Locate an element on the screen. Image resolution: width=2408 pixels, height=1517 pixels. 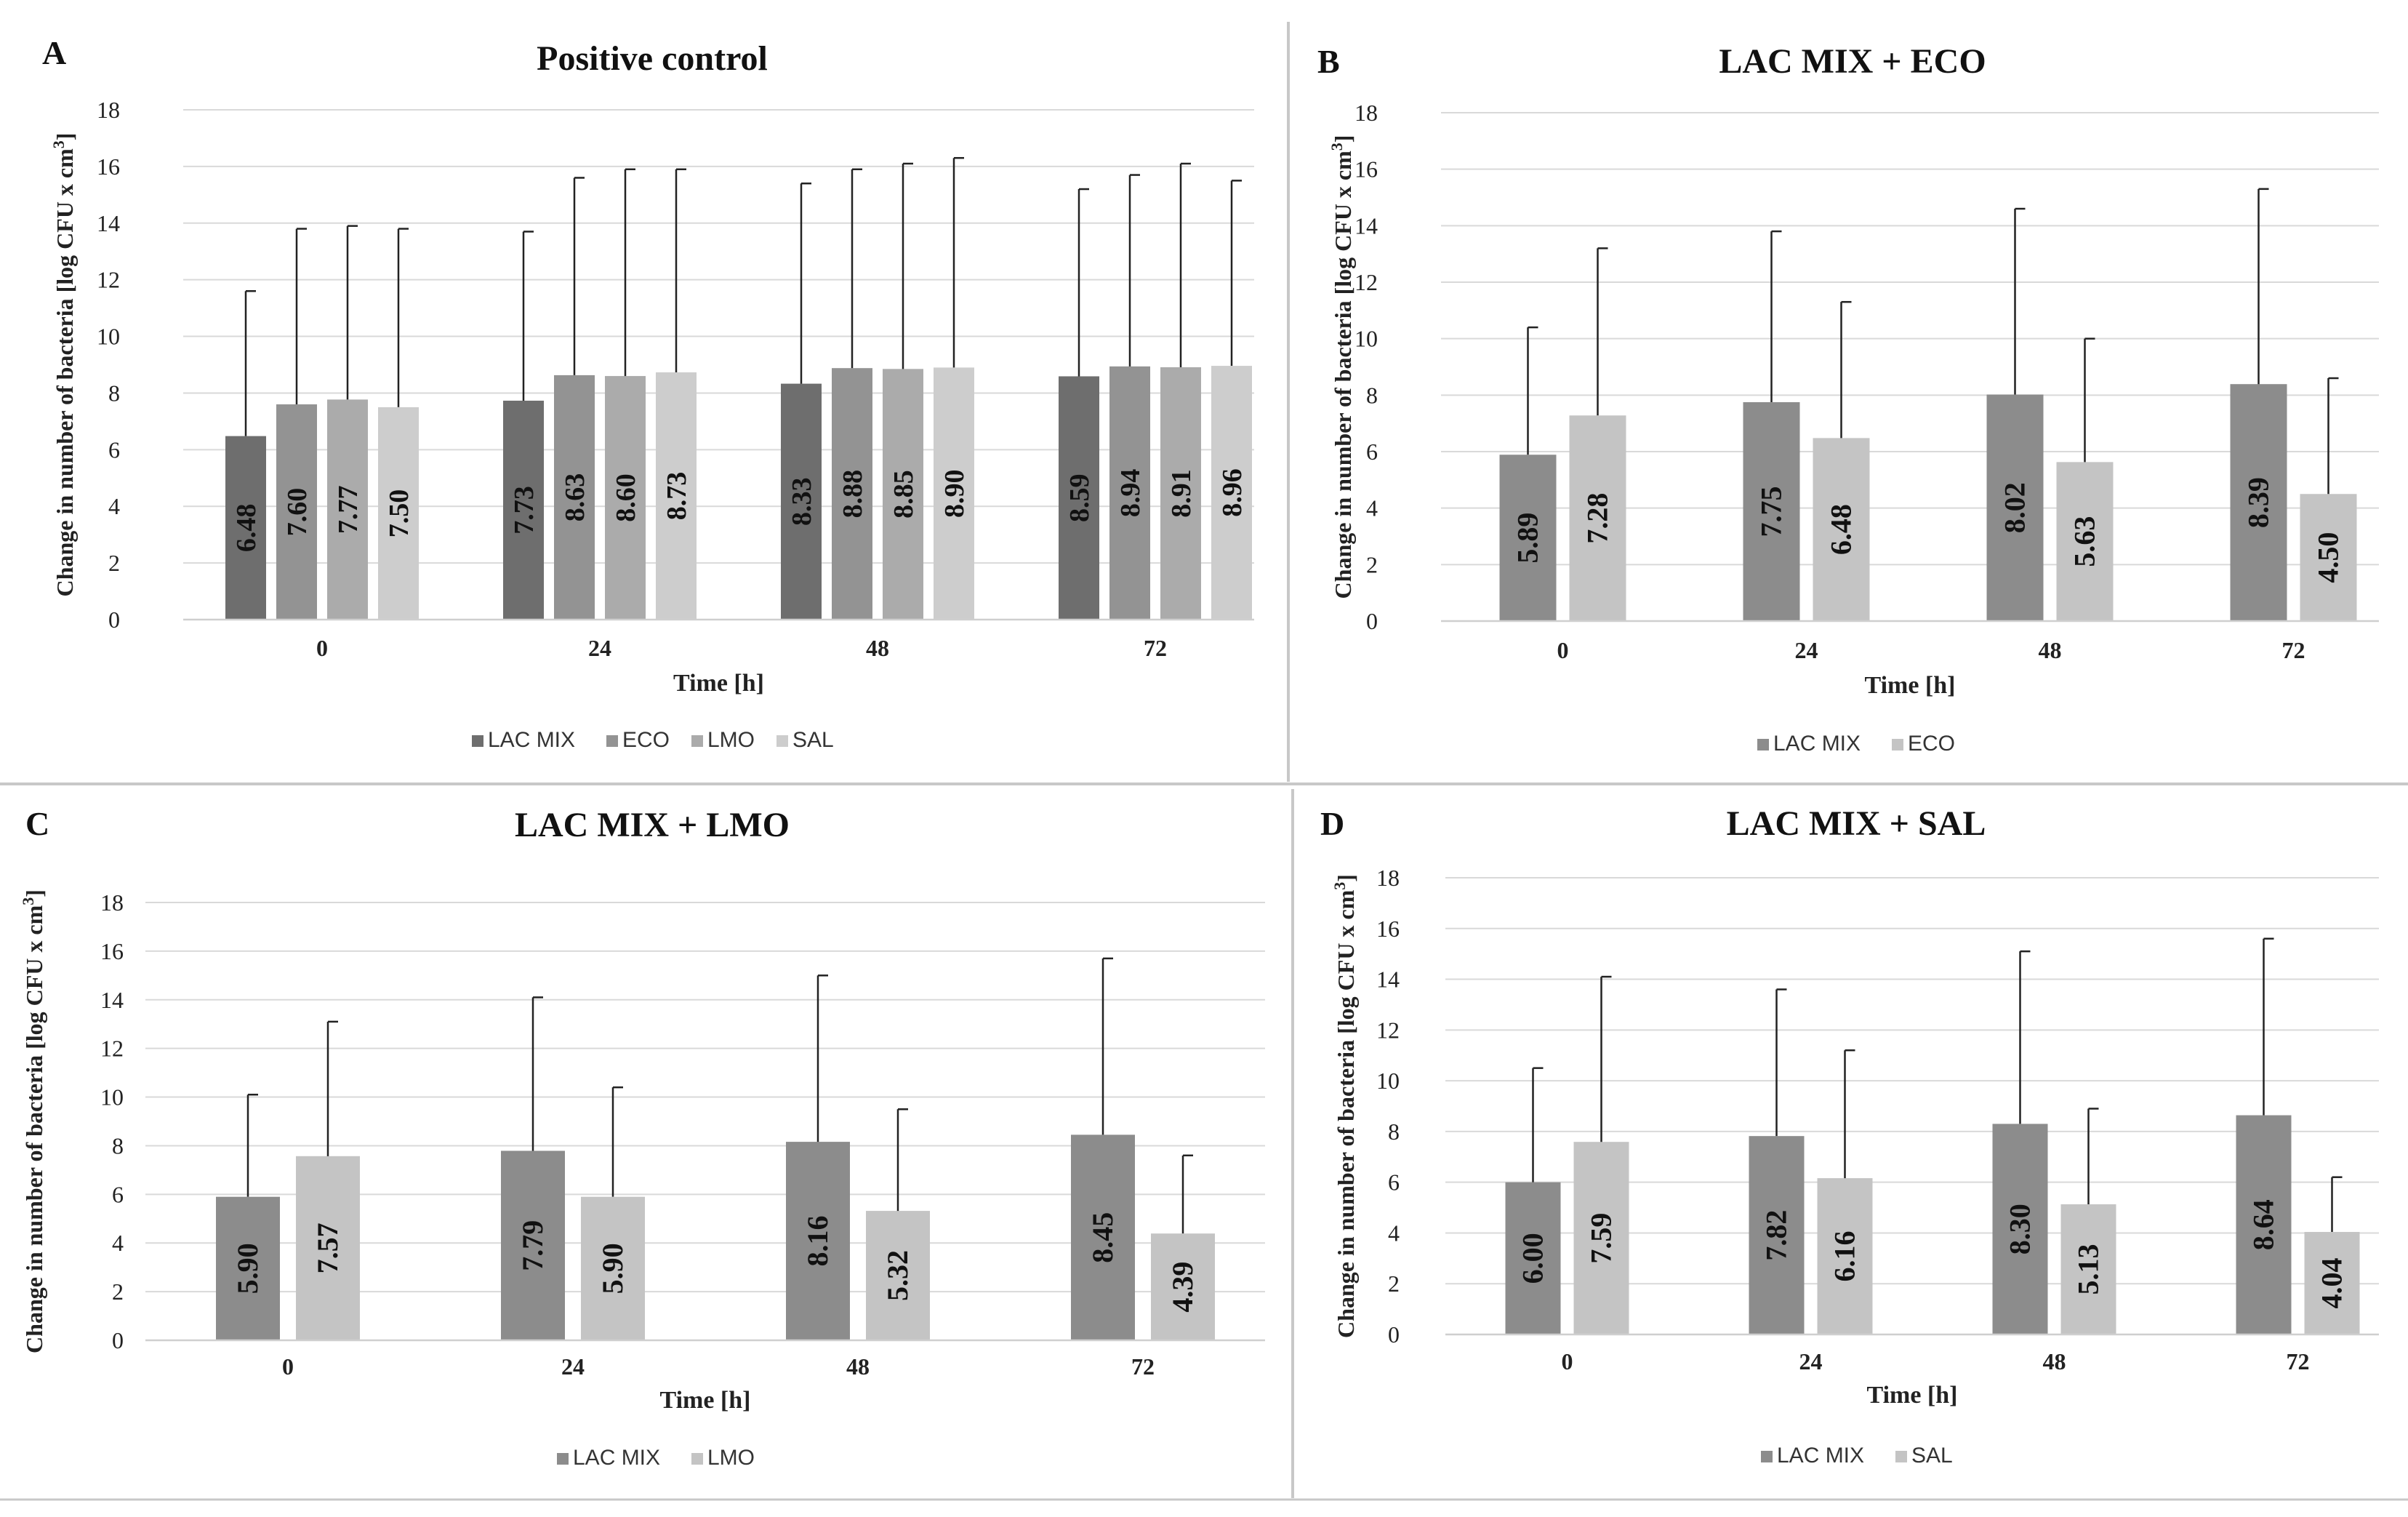
bar-value-label: 8.85 is located at coordinates (903, 494).